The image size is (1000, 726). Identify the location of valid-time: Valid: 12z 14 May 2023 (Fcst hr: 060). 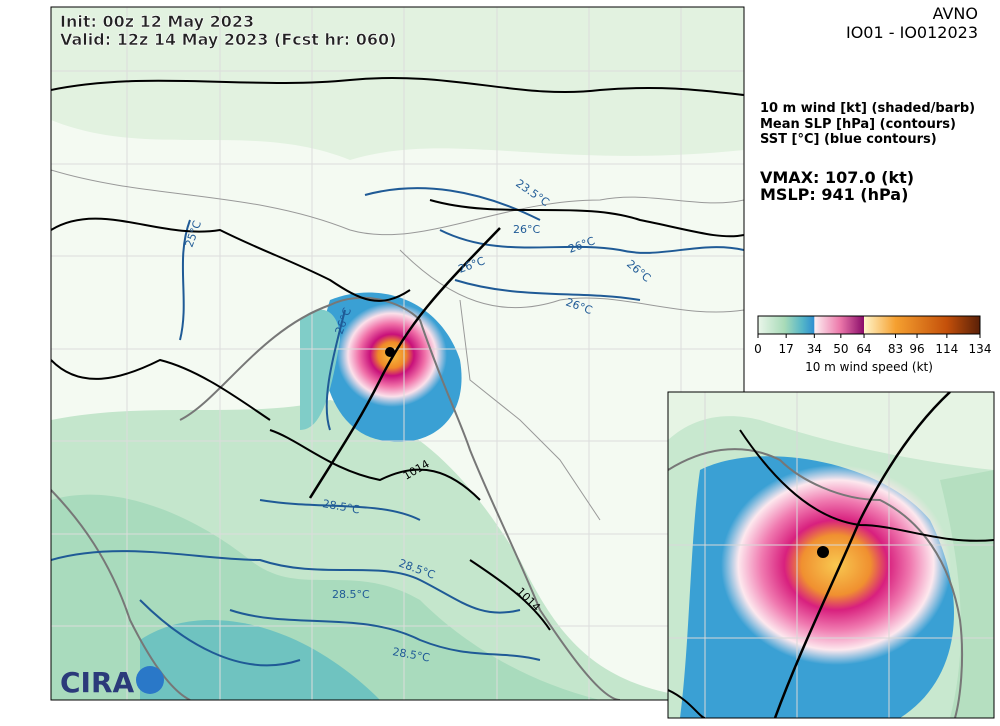
(228, 39).